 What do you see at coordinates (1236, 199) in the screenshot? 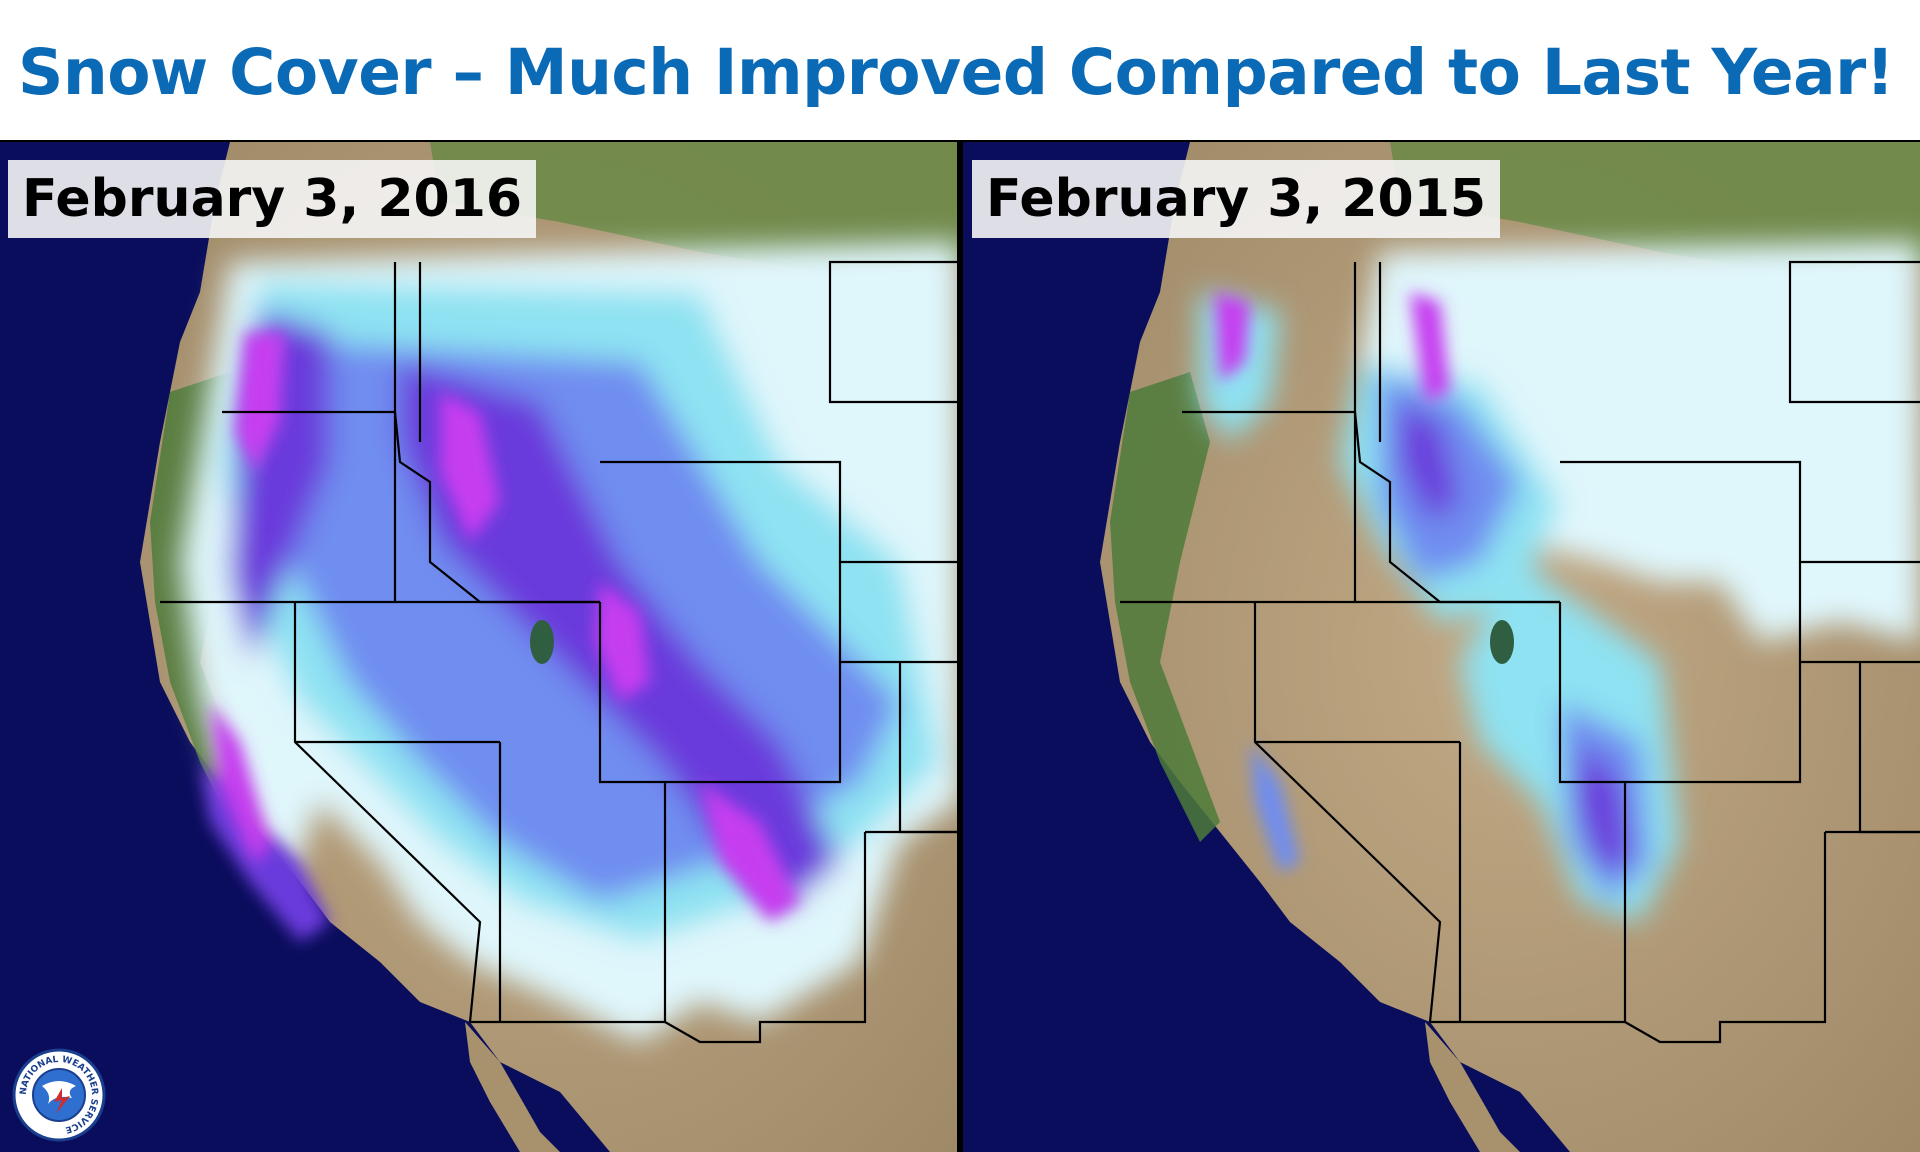
I see `date-label-2015: February 3, 2015` at bounding box center [1236, 199].